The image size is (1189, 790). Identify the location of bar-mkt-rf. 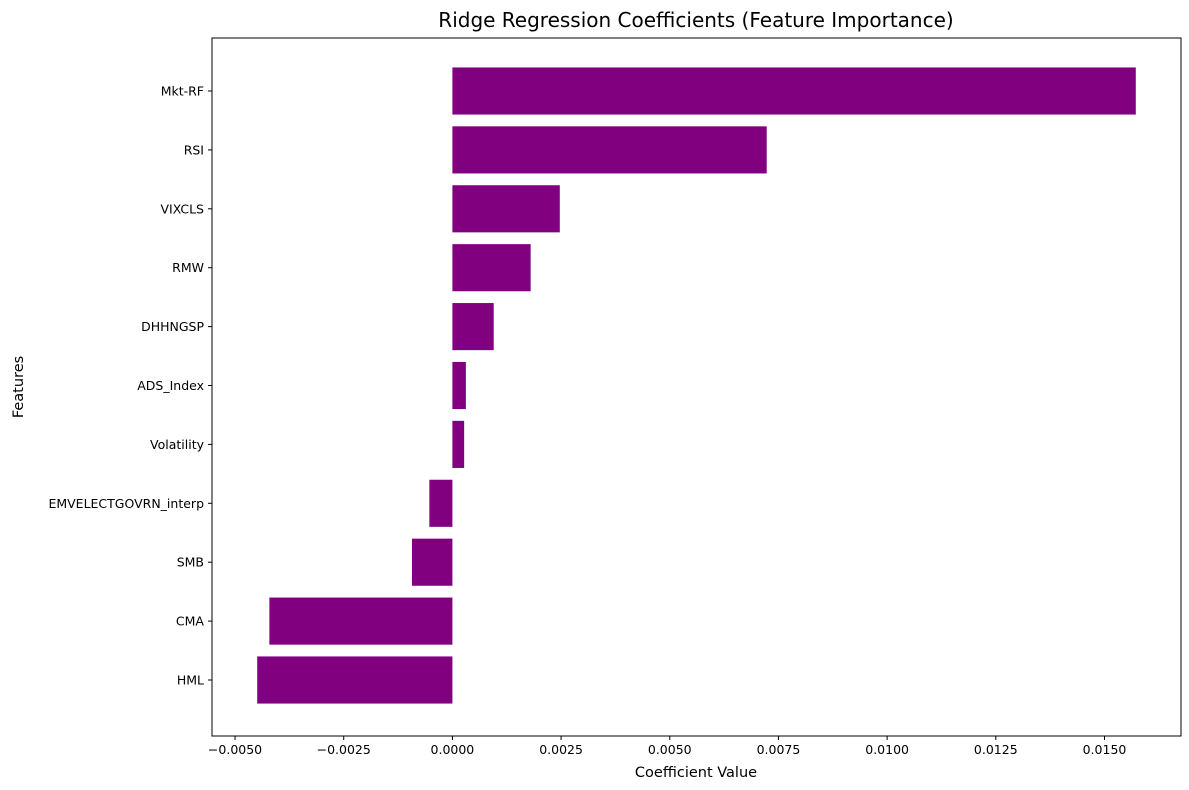
(794, 91).